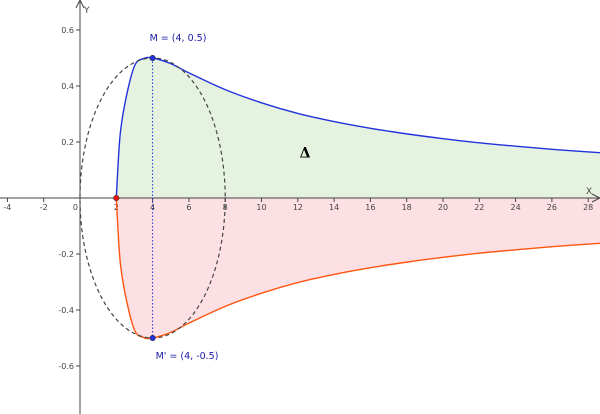 This screenshot has height=414, width=600. I want to click on point-start, so click(116, 198).